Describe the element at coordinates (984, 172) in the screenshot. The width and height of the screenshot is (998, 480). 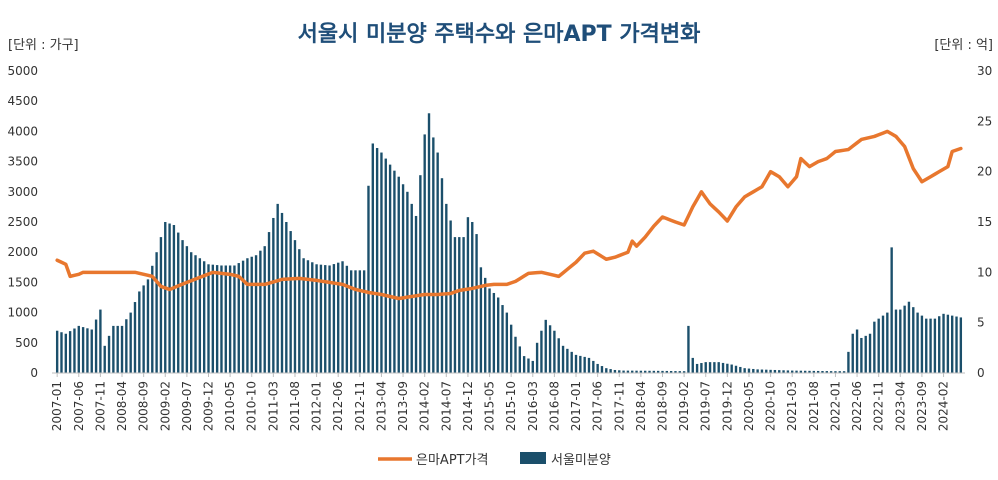
I see `right-tick-label: 20` at that location.